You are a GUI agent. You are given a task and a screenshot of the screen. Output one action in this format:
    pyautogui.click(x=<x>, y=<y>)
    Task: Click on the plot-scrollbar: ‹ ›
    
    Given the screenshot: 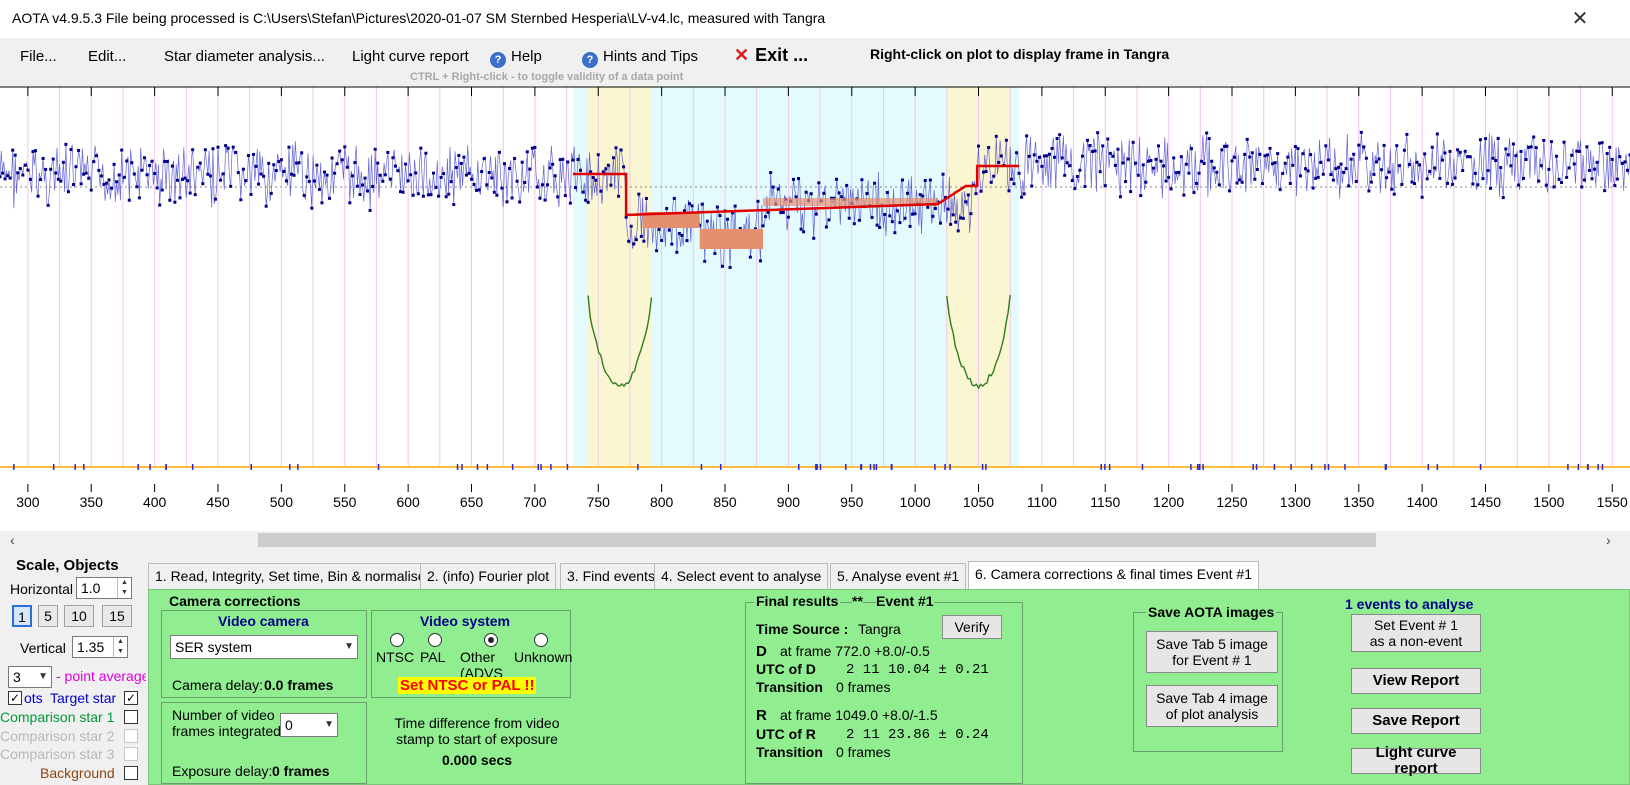 What is the action you would take?
    pyautogui.click(x=815, y=540)
    